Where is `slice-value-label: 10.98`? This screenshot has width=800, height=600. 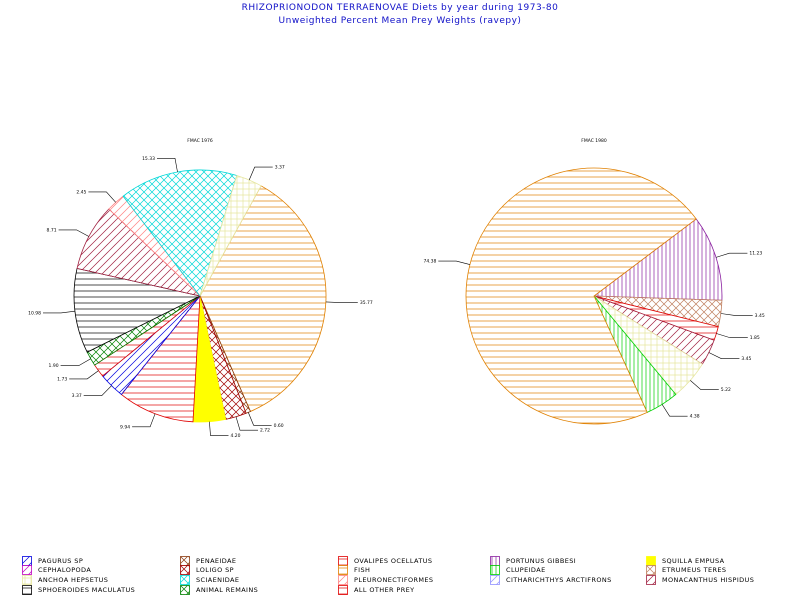 slice-value-label: 10.98 is located at coordinates (34, 313).